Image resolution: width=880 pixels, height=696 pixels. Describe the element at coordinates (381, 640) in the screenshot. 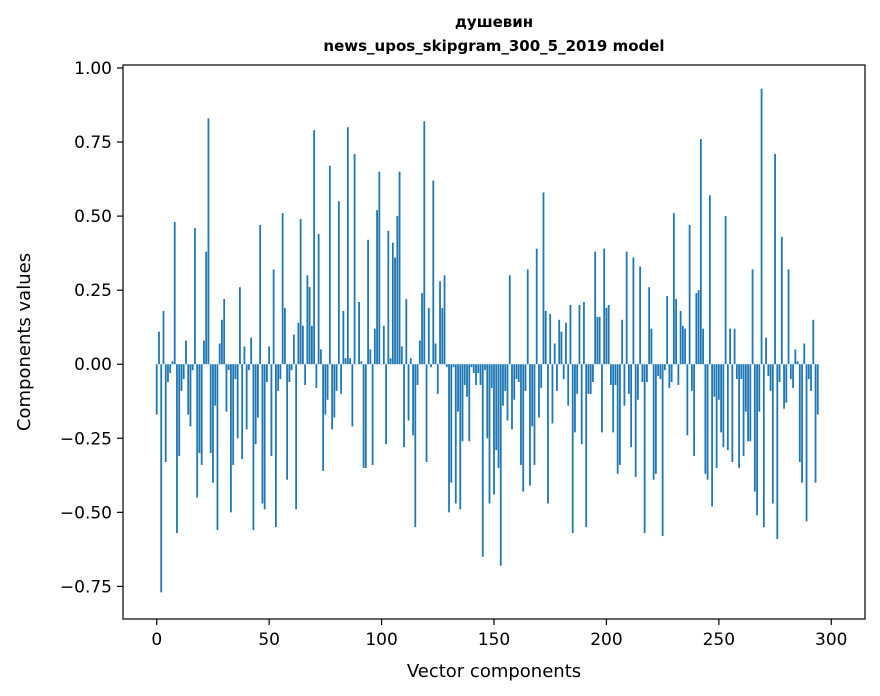

I see `x-tick-label: 100` at that location.